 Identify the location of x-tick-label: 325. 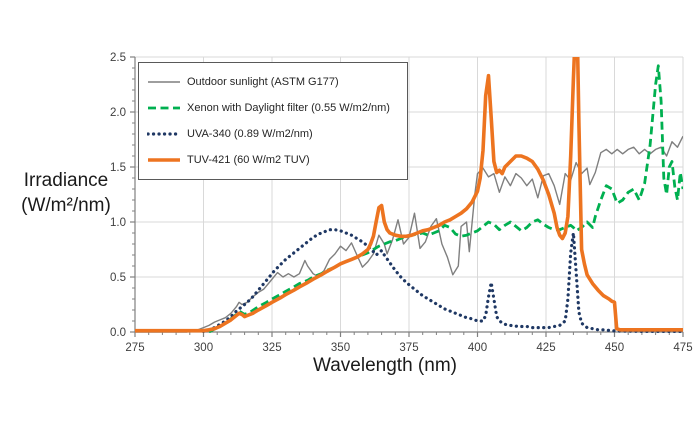
(271, 348).